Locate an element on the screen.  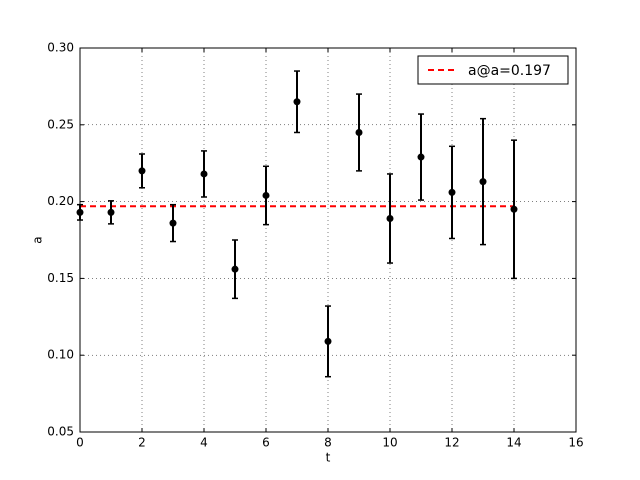
y-tick-label: 0.20 is located at coordinates (60, 201).